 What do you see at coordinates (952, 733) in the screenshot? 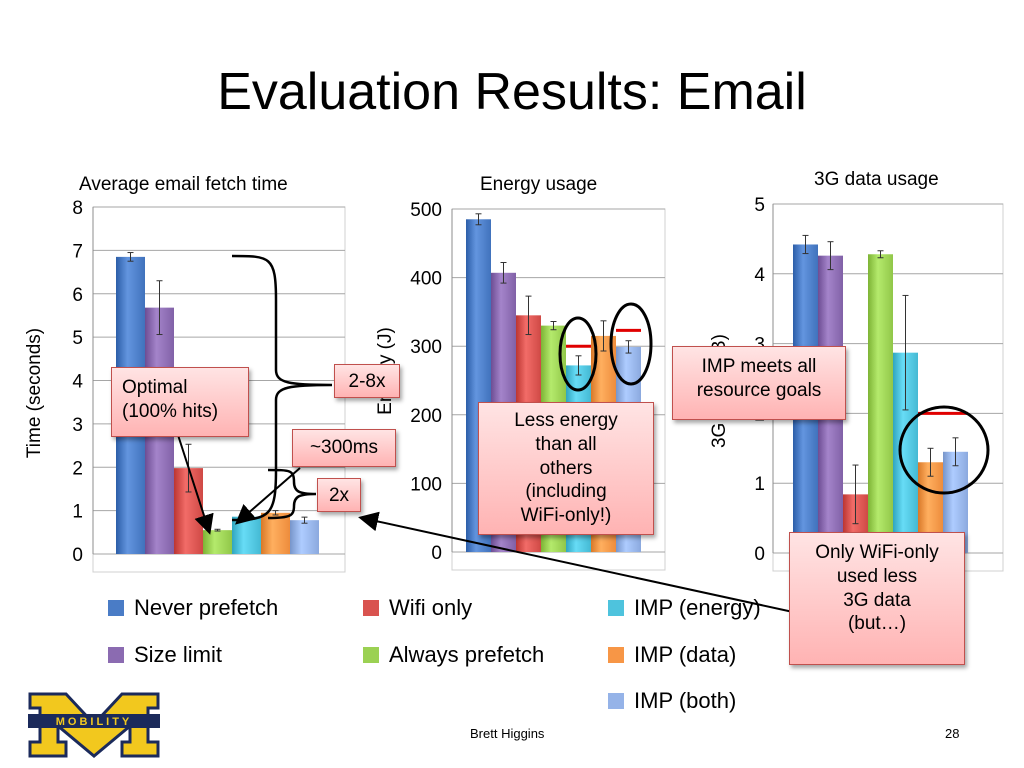
I see `page-number: 28` at bounding box center [952, 733].